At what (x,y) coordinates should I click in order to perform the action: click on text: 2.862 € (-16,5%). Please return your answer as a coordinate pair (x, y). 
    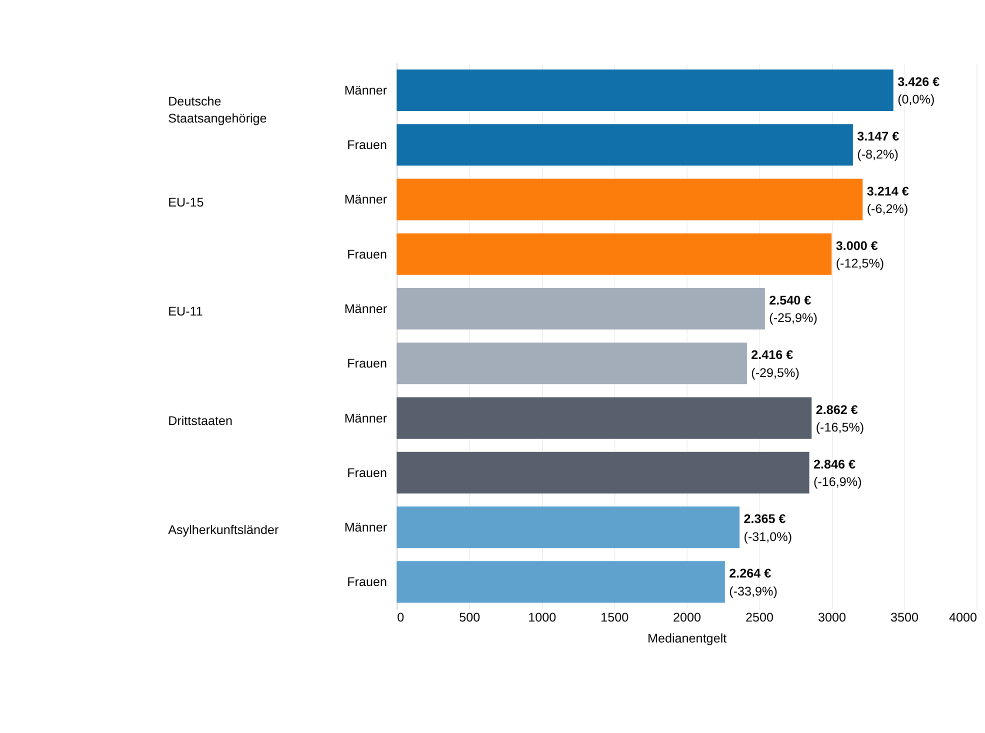
    Looking at the image, I should click on (840, 418).